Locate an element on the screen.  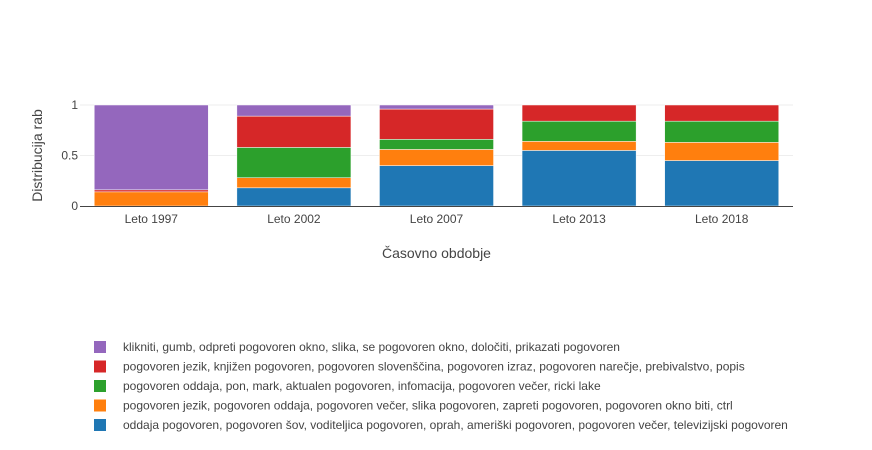
x-tick-label: Leto 2018 is located at coordinates (722, 219).